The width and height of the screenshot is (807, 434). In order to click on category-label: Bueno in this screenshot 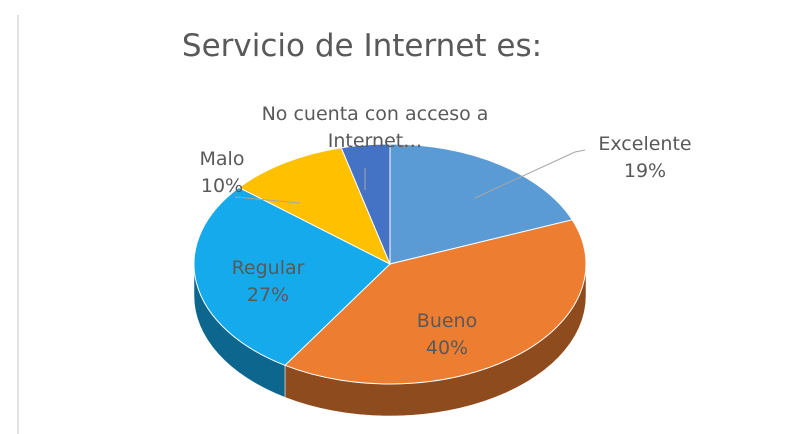, I will do `click(447, 321)`.